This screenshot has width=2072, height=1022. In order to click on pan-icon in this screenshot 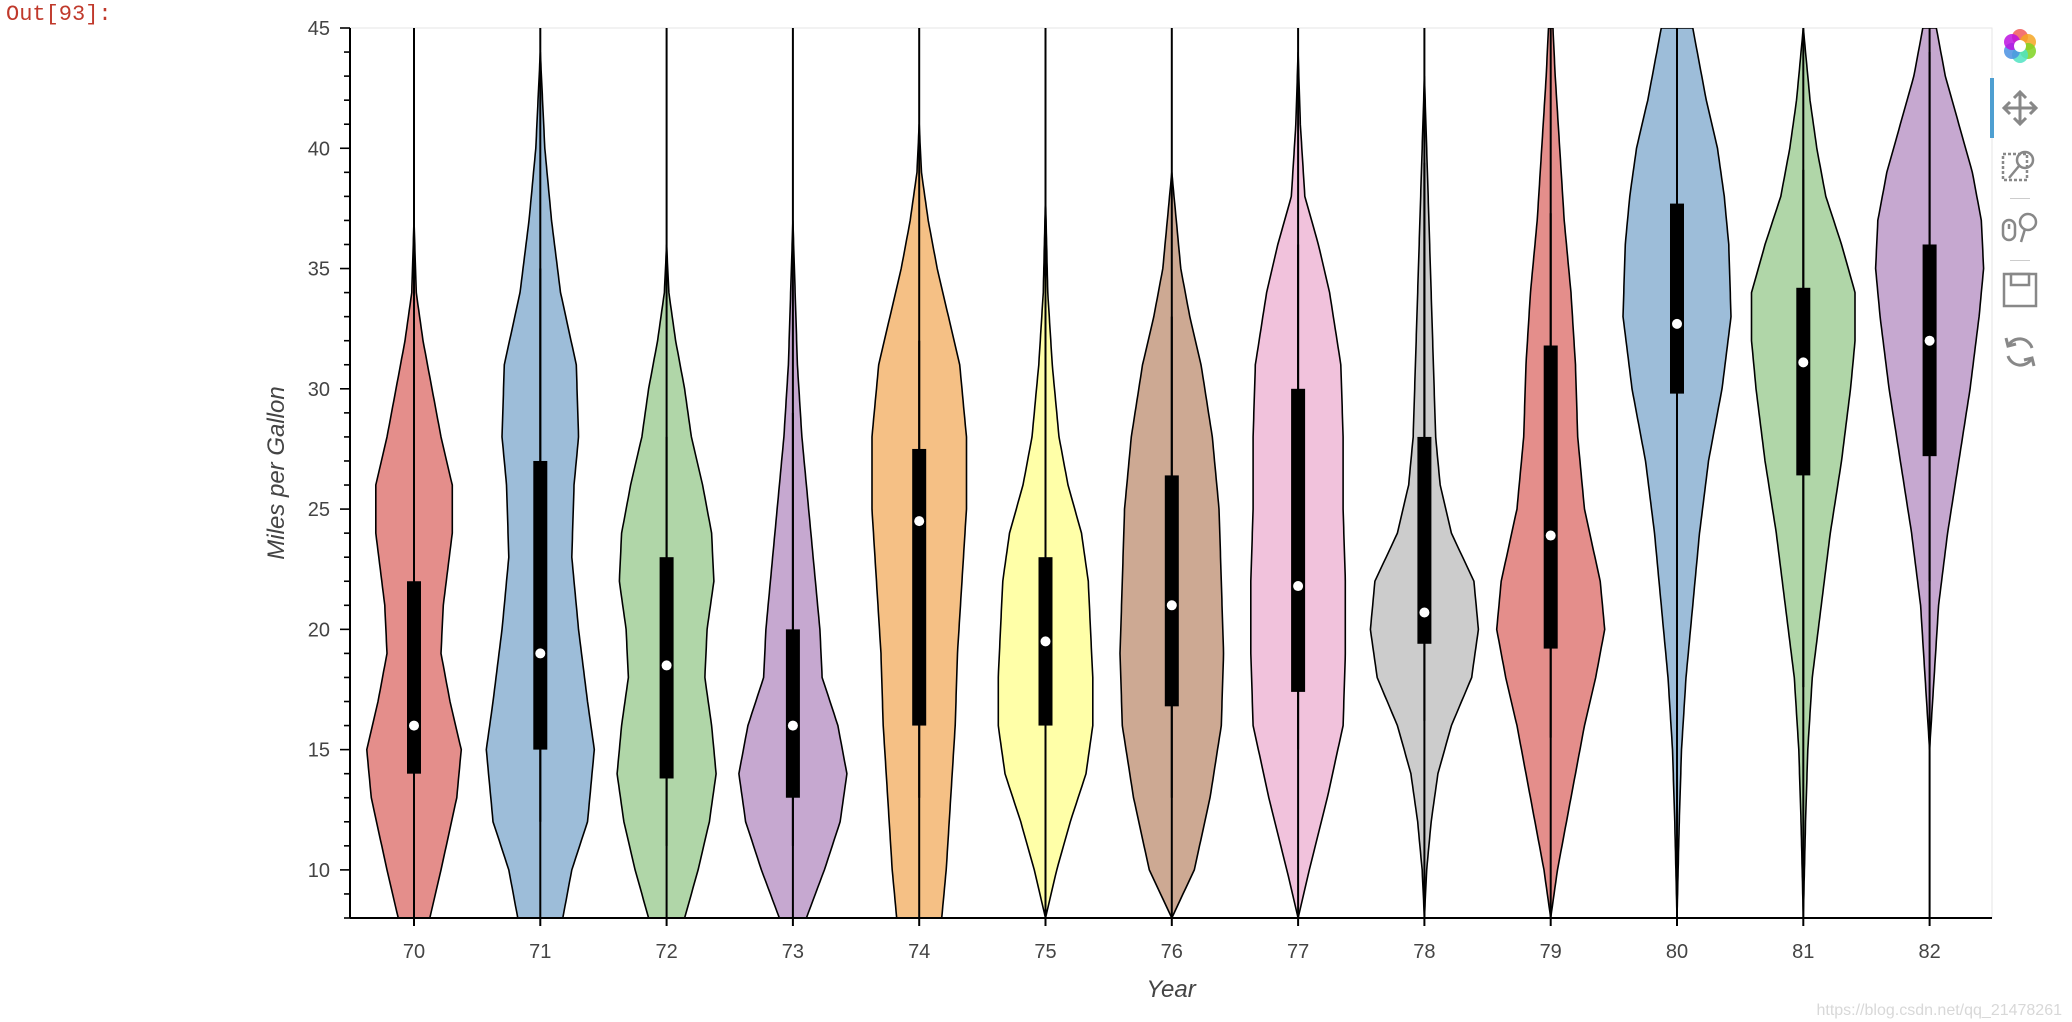, I will do `click(2020, 108)`.